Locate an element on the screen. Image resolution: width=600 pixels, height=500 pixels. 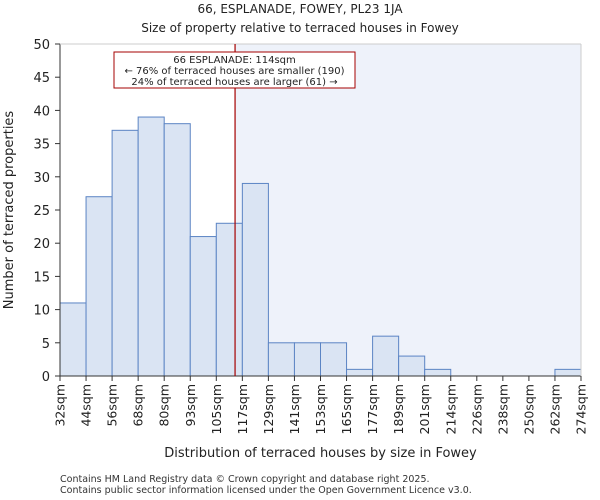
bar-177sqm is located at coordinates (386, 356).